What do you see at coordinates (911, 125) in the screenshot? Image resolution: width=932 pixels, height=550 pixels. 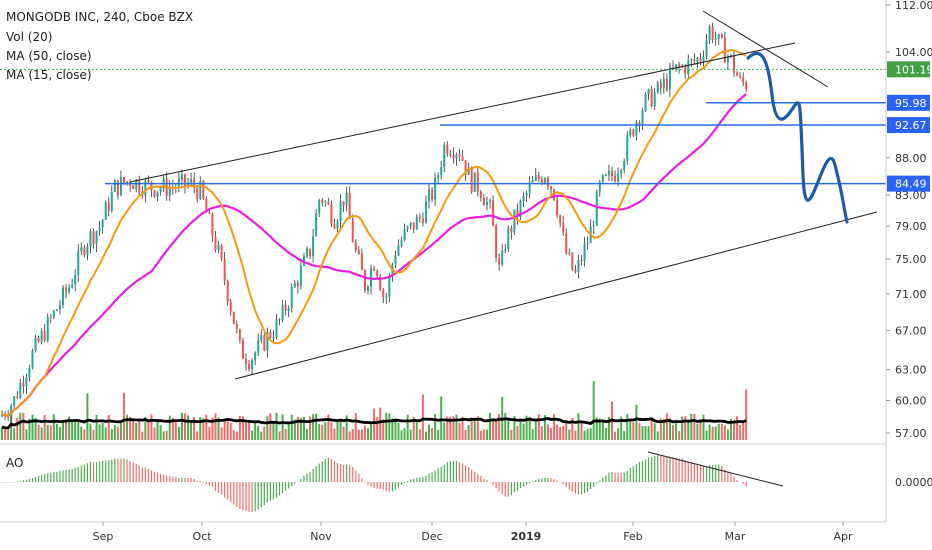 I see `price-tag-label: 92.67` at bounding box center [911, 125].